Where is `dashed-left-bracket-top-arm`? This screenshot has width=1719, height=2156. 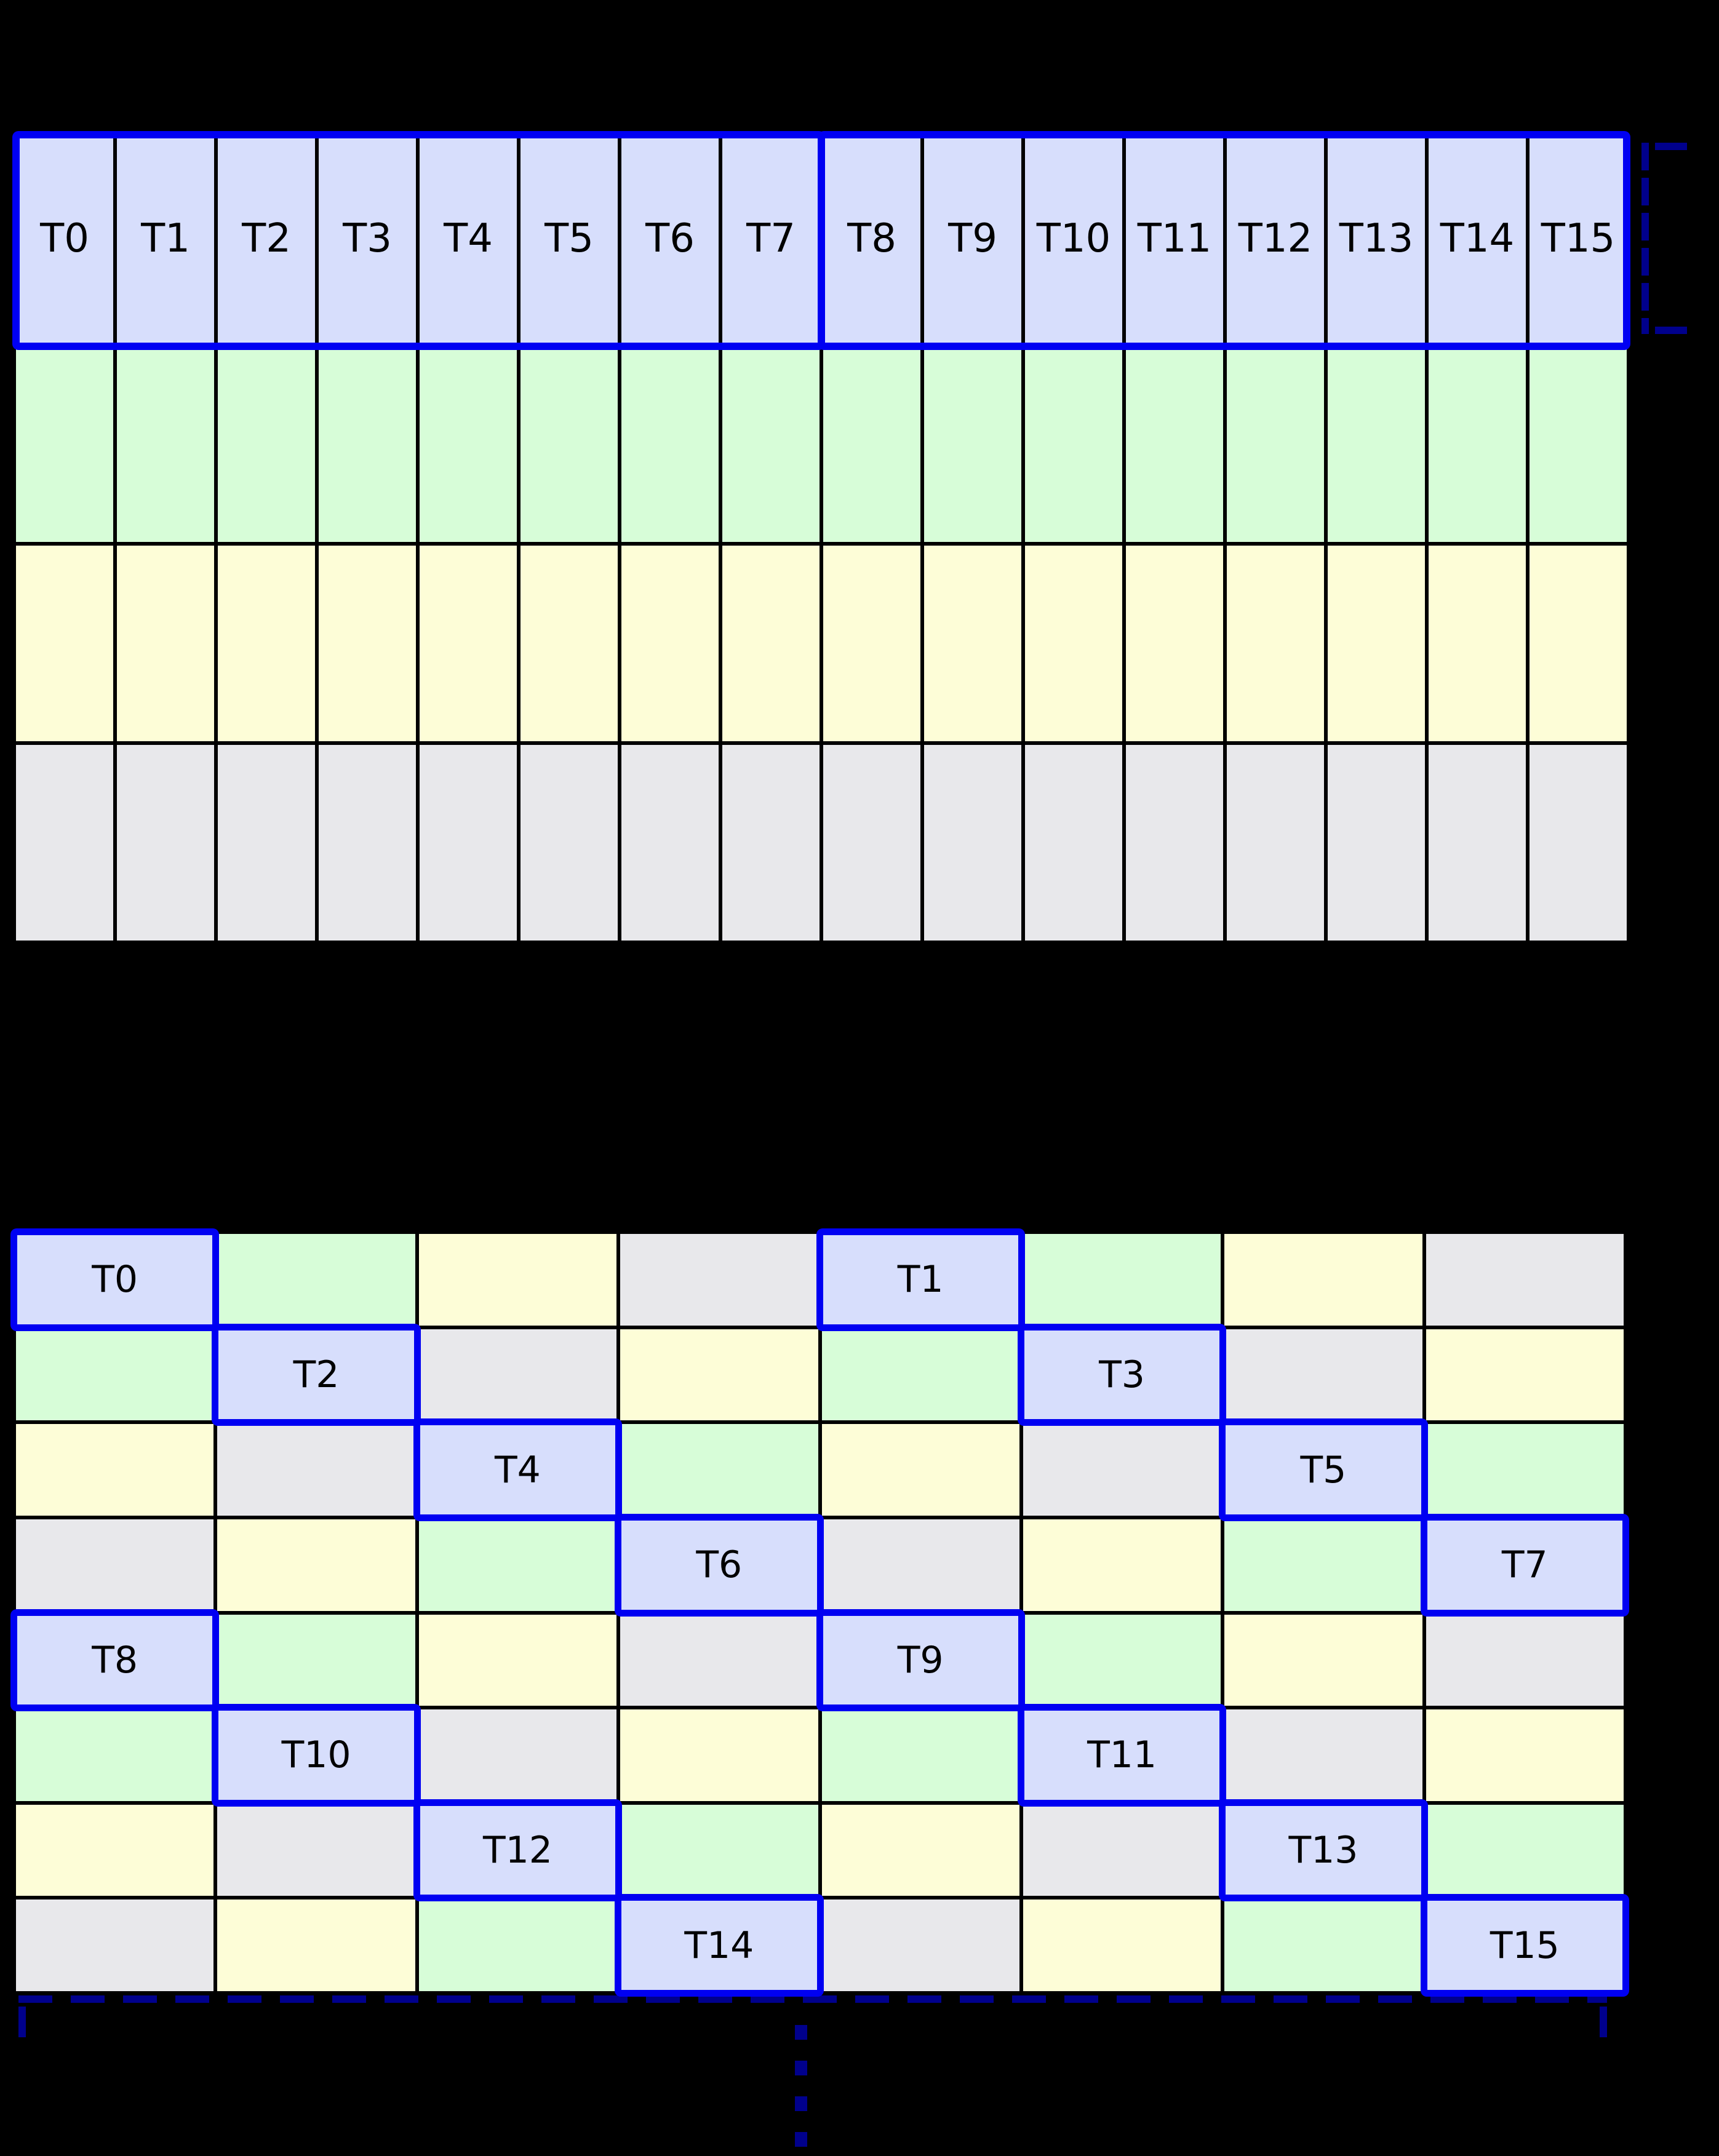 dashed-left-bracket-top-arm is located at coordinates (1671, 146).